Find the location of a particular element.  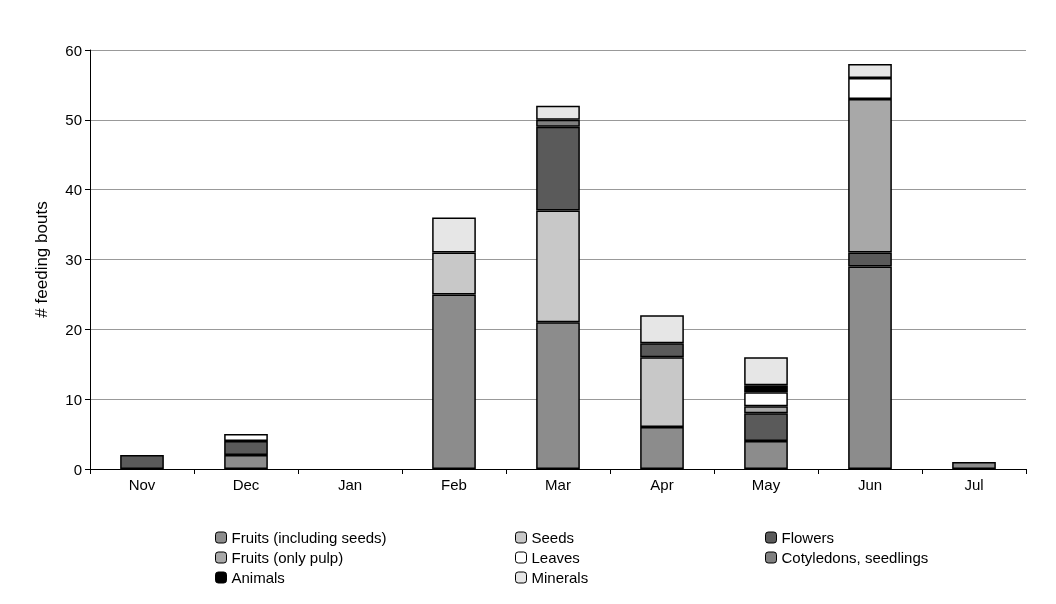

x-tick-label: Apr is located at coordinates (662, 484).